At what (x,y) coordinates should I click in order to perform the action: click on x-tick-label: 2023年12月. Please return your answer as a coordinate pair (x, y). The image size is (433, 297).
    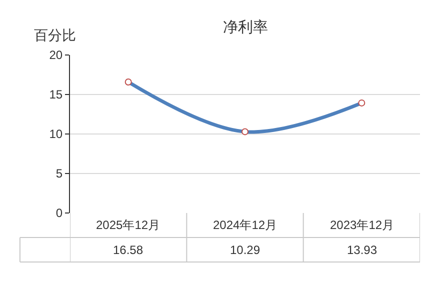
    Looking at the image, I should click on (362, 225).